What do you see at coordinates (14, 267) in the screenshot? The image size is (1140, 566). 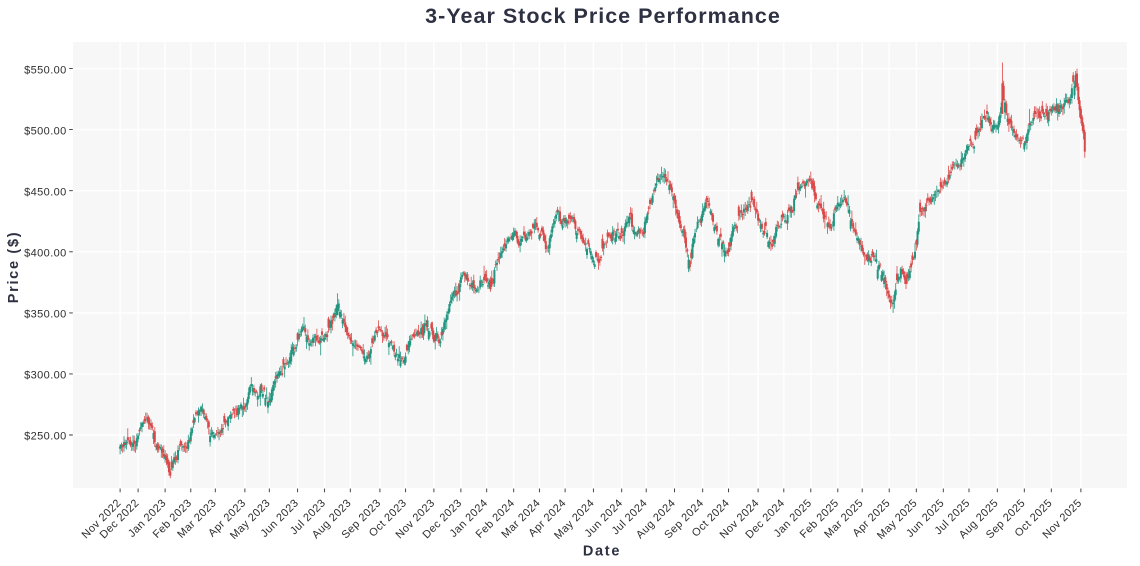 I see `svg-text: Price ($)` at bounding box center [14, 267].